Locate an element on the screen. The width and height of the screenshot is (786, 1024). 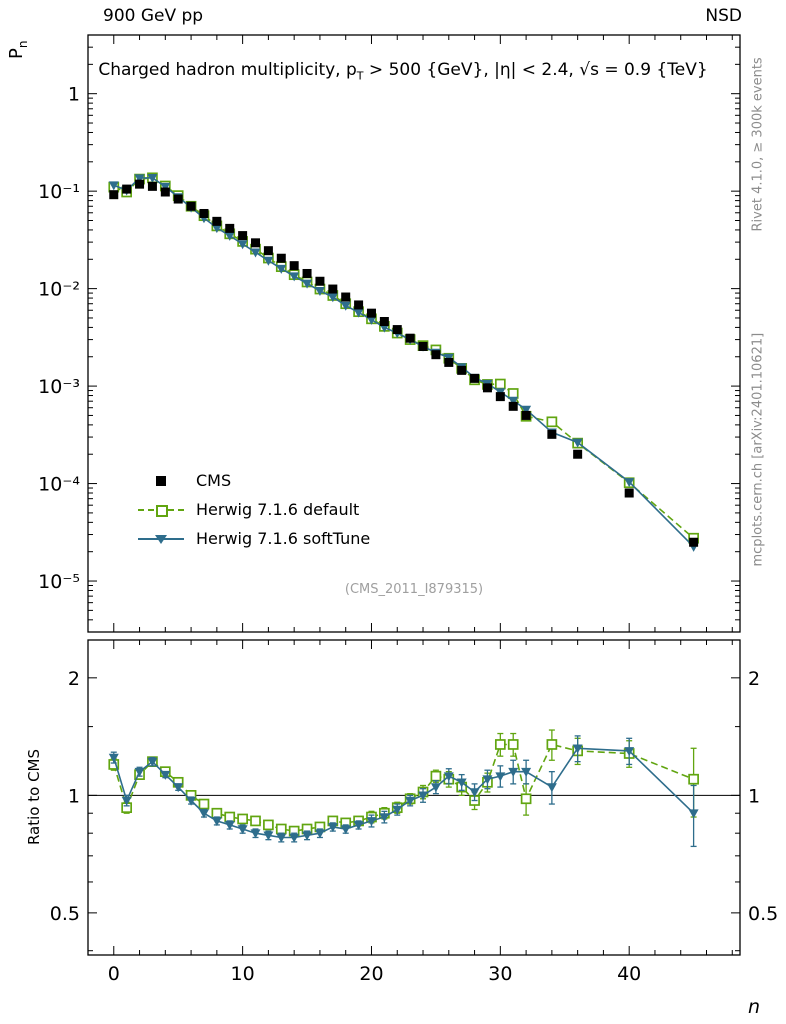
x-axis-label: n is located at coordinates (754, 1007).